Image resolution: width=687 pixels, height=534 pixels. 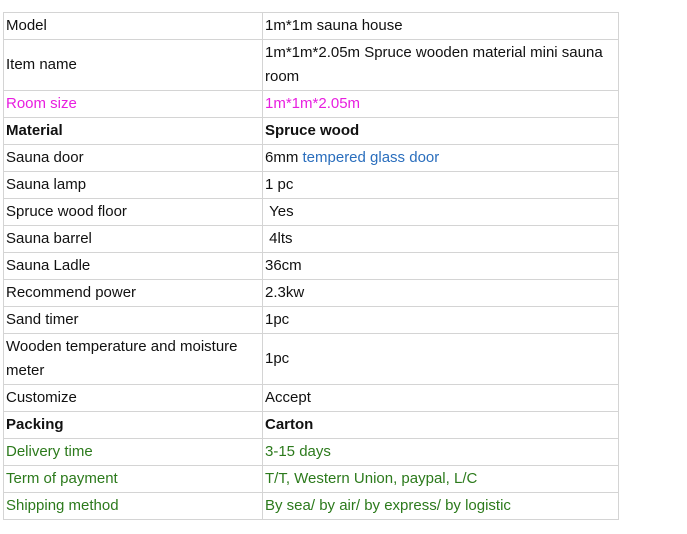 What do you see at coordinates (288, 397) in the screenshot?
I see `spec-value-text: Accept` at bounding box center [288, 397].